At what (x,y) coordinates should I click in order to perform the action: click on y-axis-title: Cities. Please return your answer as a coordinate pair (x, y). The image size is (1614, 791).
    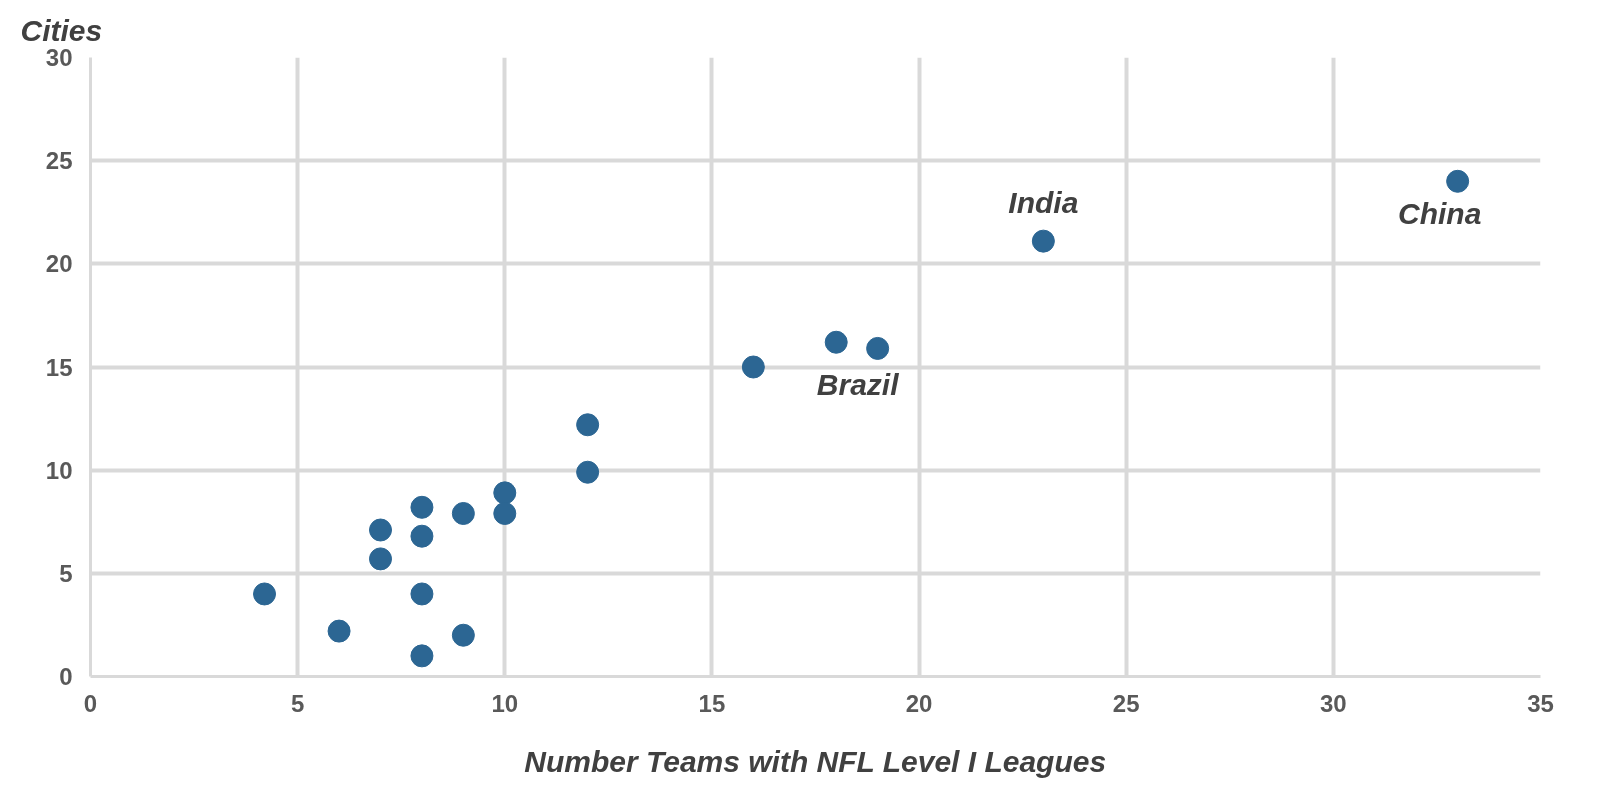
    Looking at the image, I should click on (61, 30).